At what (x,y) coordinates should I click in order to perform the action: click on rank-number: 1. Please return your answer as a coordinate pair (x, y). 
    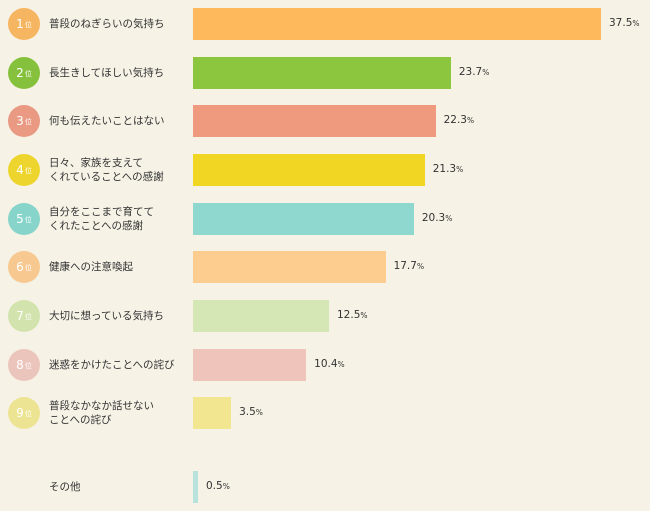
    Looking at the image, I should click on (20, 24).